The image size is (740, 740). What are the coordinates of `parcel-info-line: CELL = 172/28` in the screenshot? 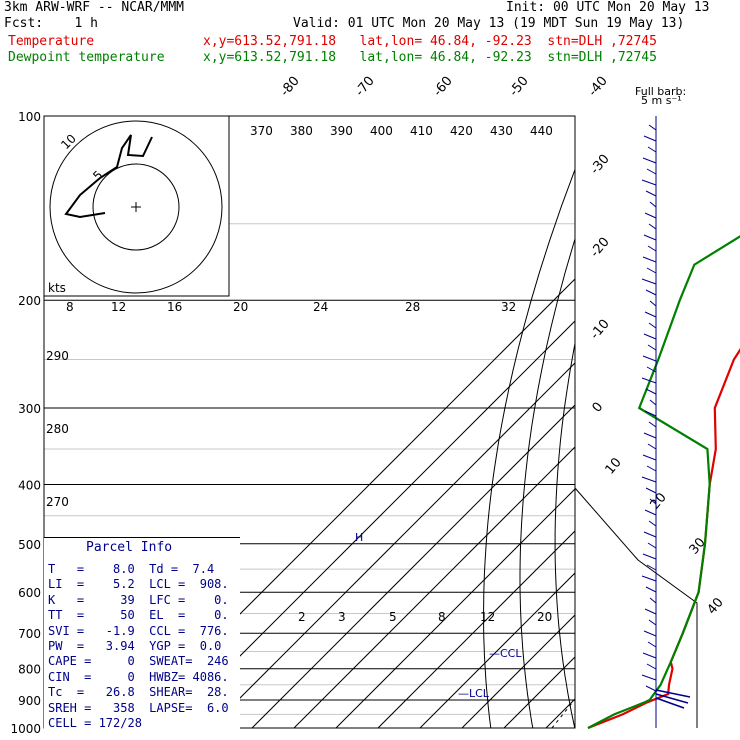 It's located at (95, 723).